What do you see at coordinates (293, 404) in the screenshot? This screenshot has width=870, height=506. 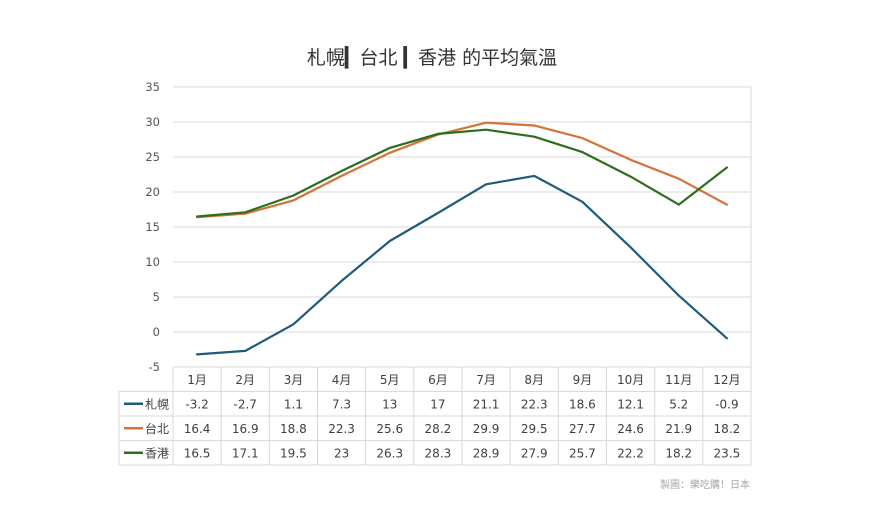 I see `data-label: 1.1` at bounding box center [293, 404].